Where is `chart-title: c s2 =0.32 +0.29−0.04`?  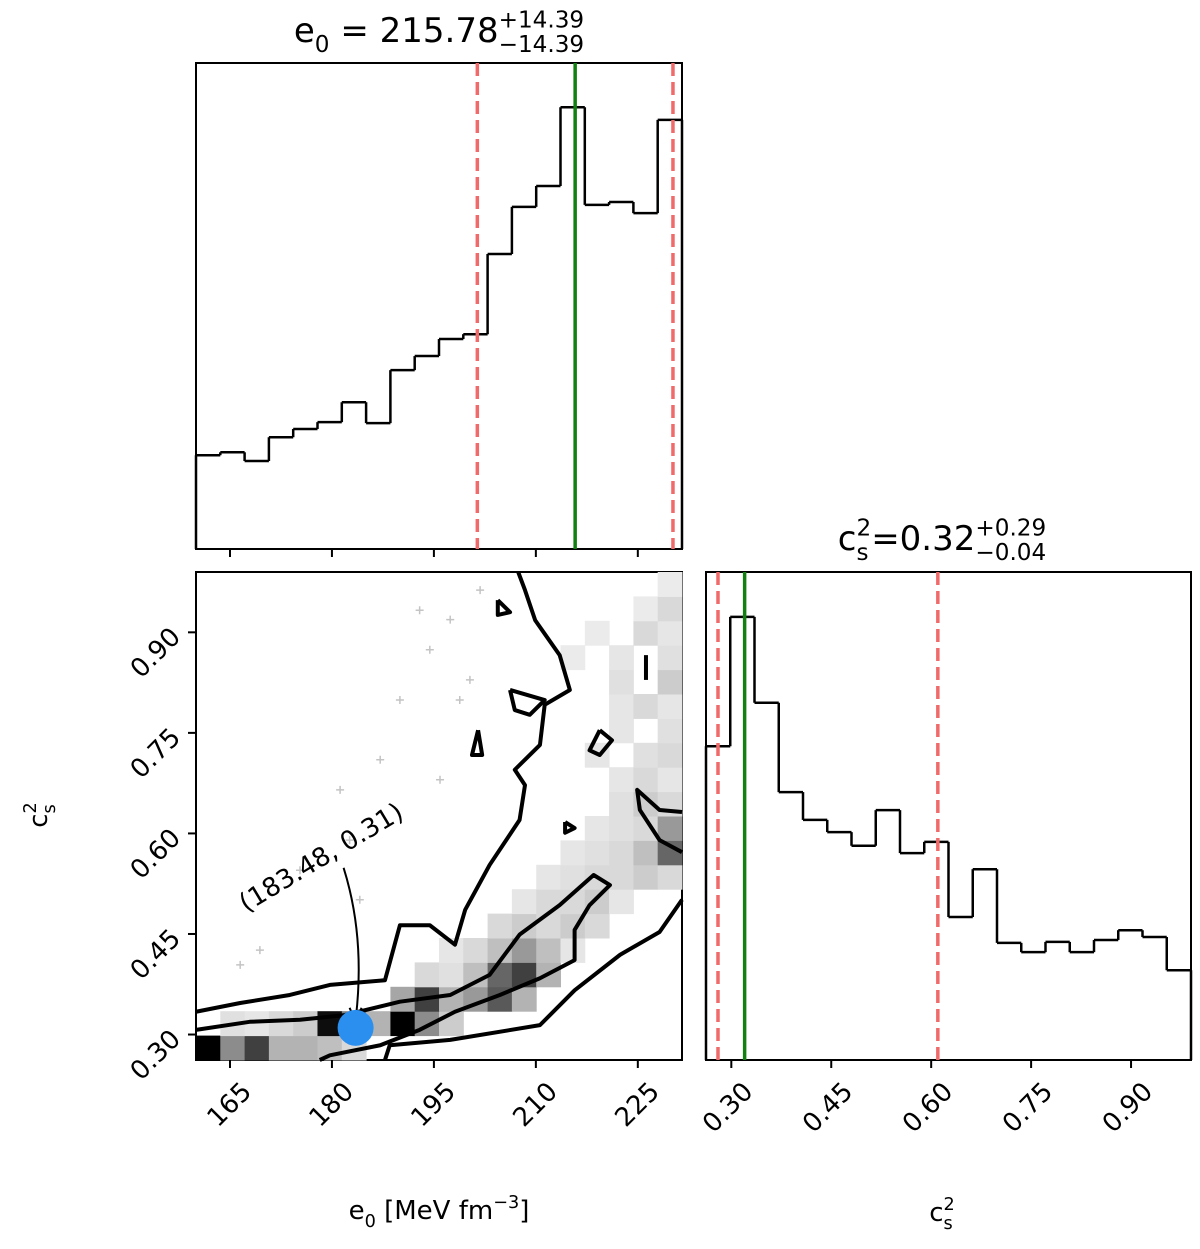 chart-title: c s2 =0.32 +0.29−0.04 is located at coordinates (942, 541).